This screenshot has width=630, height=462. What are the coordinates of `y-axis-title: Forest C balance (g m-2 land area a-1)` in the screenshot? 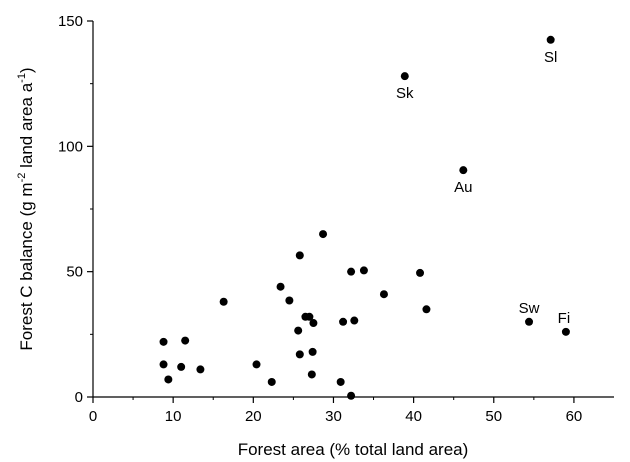 It's located at (26, 208).